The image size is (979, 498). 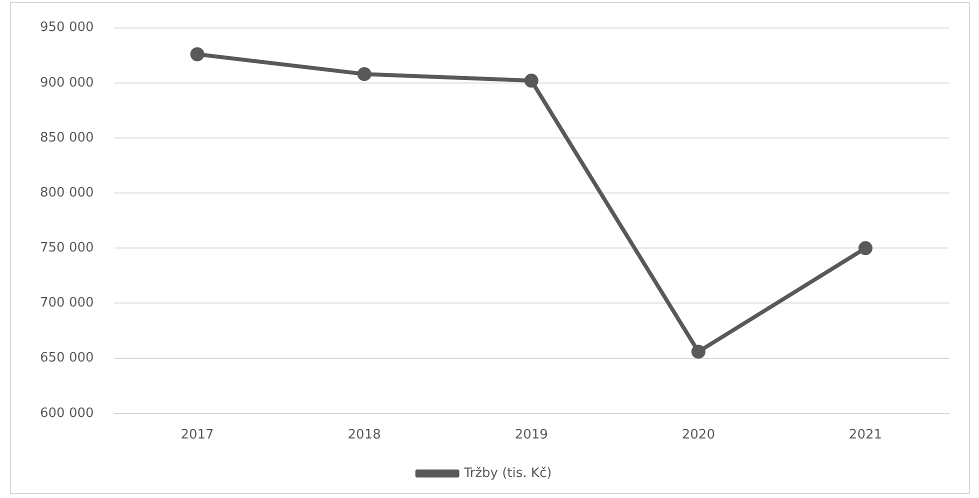 What do you see at coordinates (698, 435) in the screenshot?
I see `x-tick-label: 2020` at bounding box center [698, 435].